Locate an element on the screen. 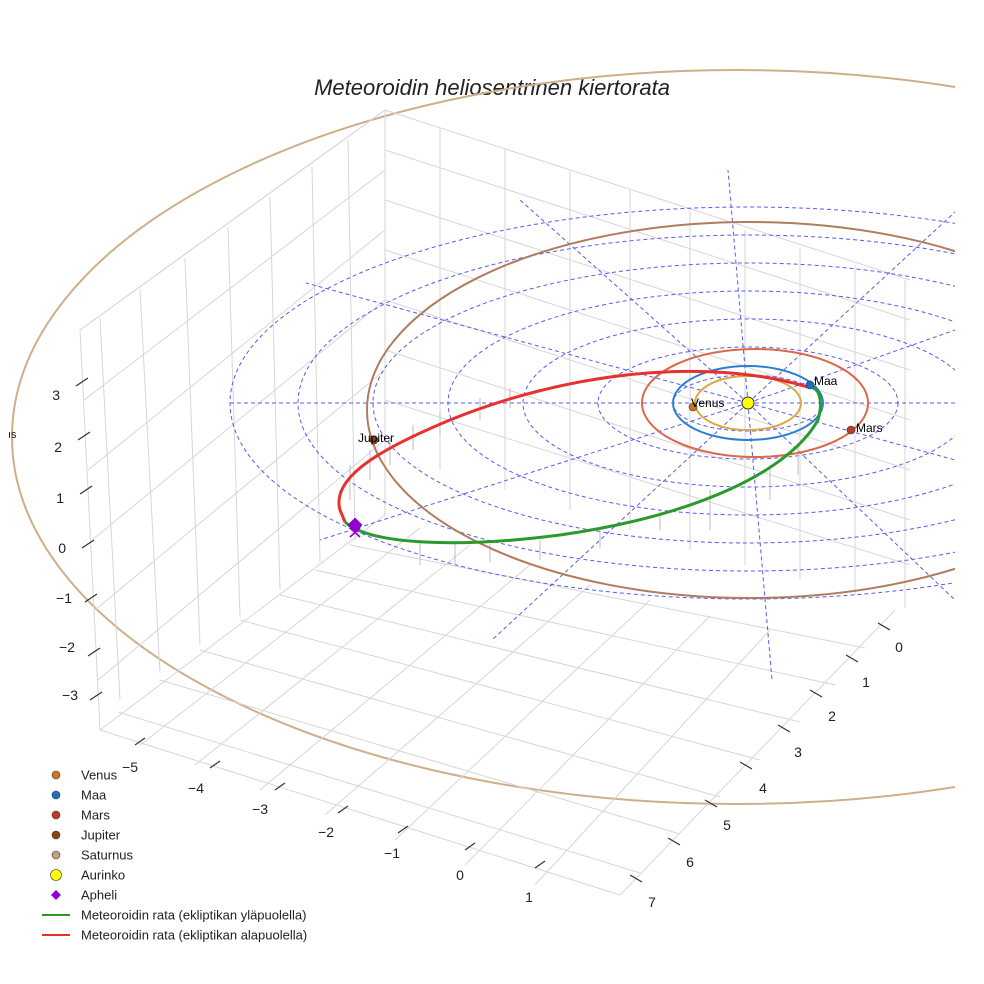 Image resolution: width=984 pixels, height=984 pixels. y-tick: 3 is located at coordinates (798, 752).